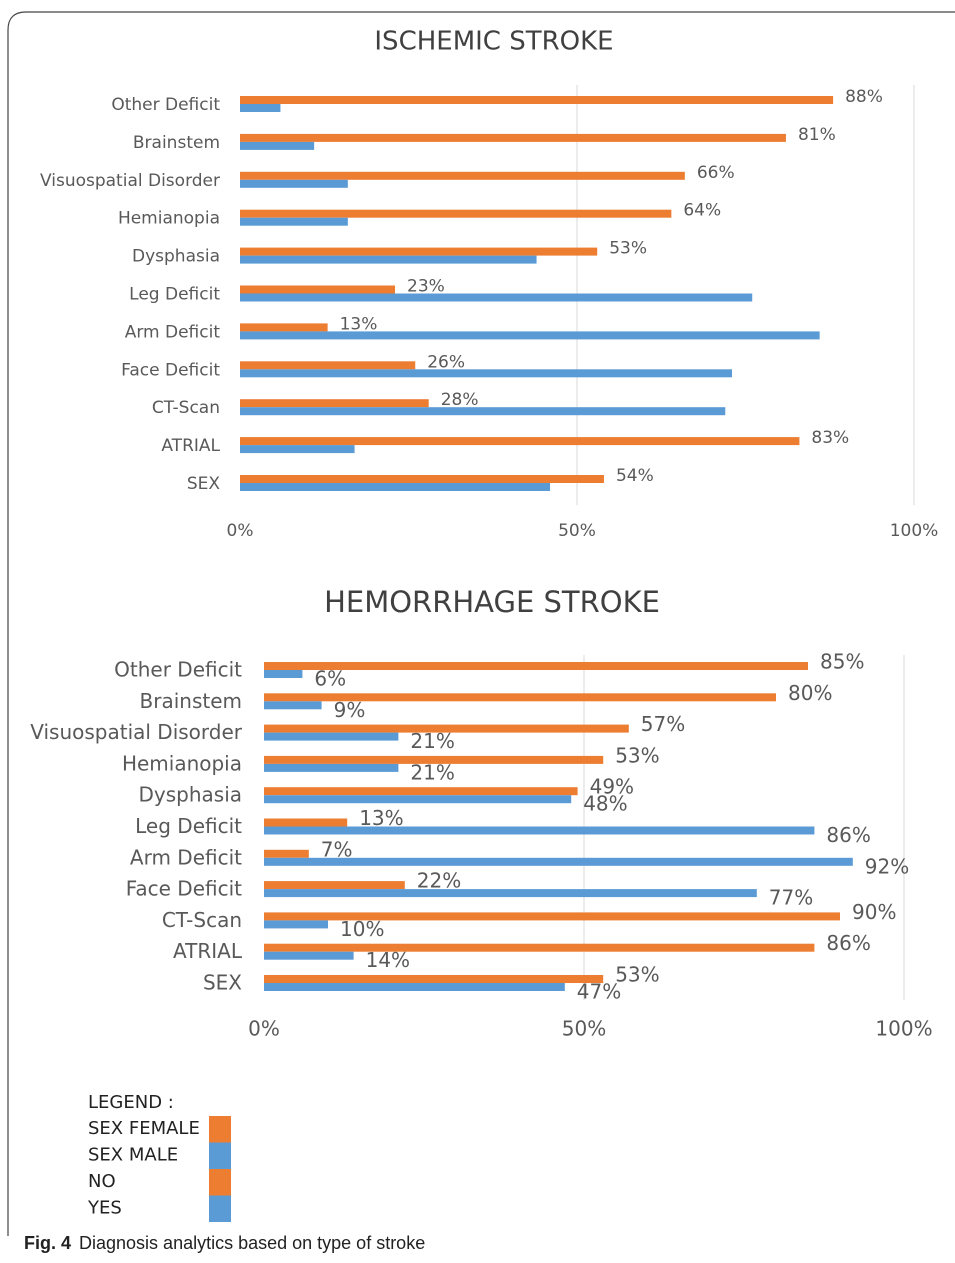 This screenshot has height=1263, width=955. Describe the element at coordinates (492, 602) in the screenshot. I see `chart-title: HEMORRHAGE STROKE` at that location.